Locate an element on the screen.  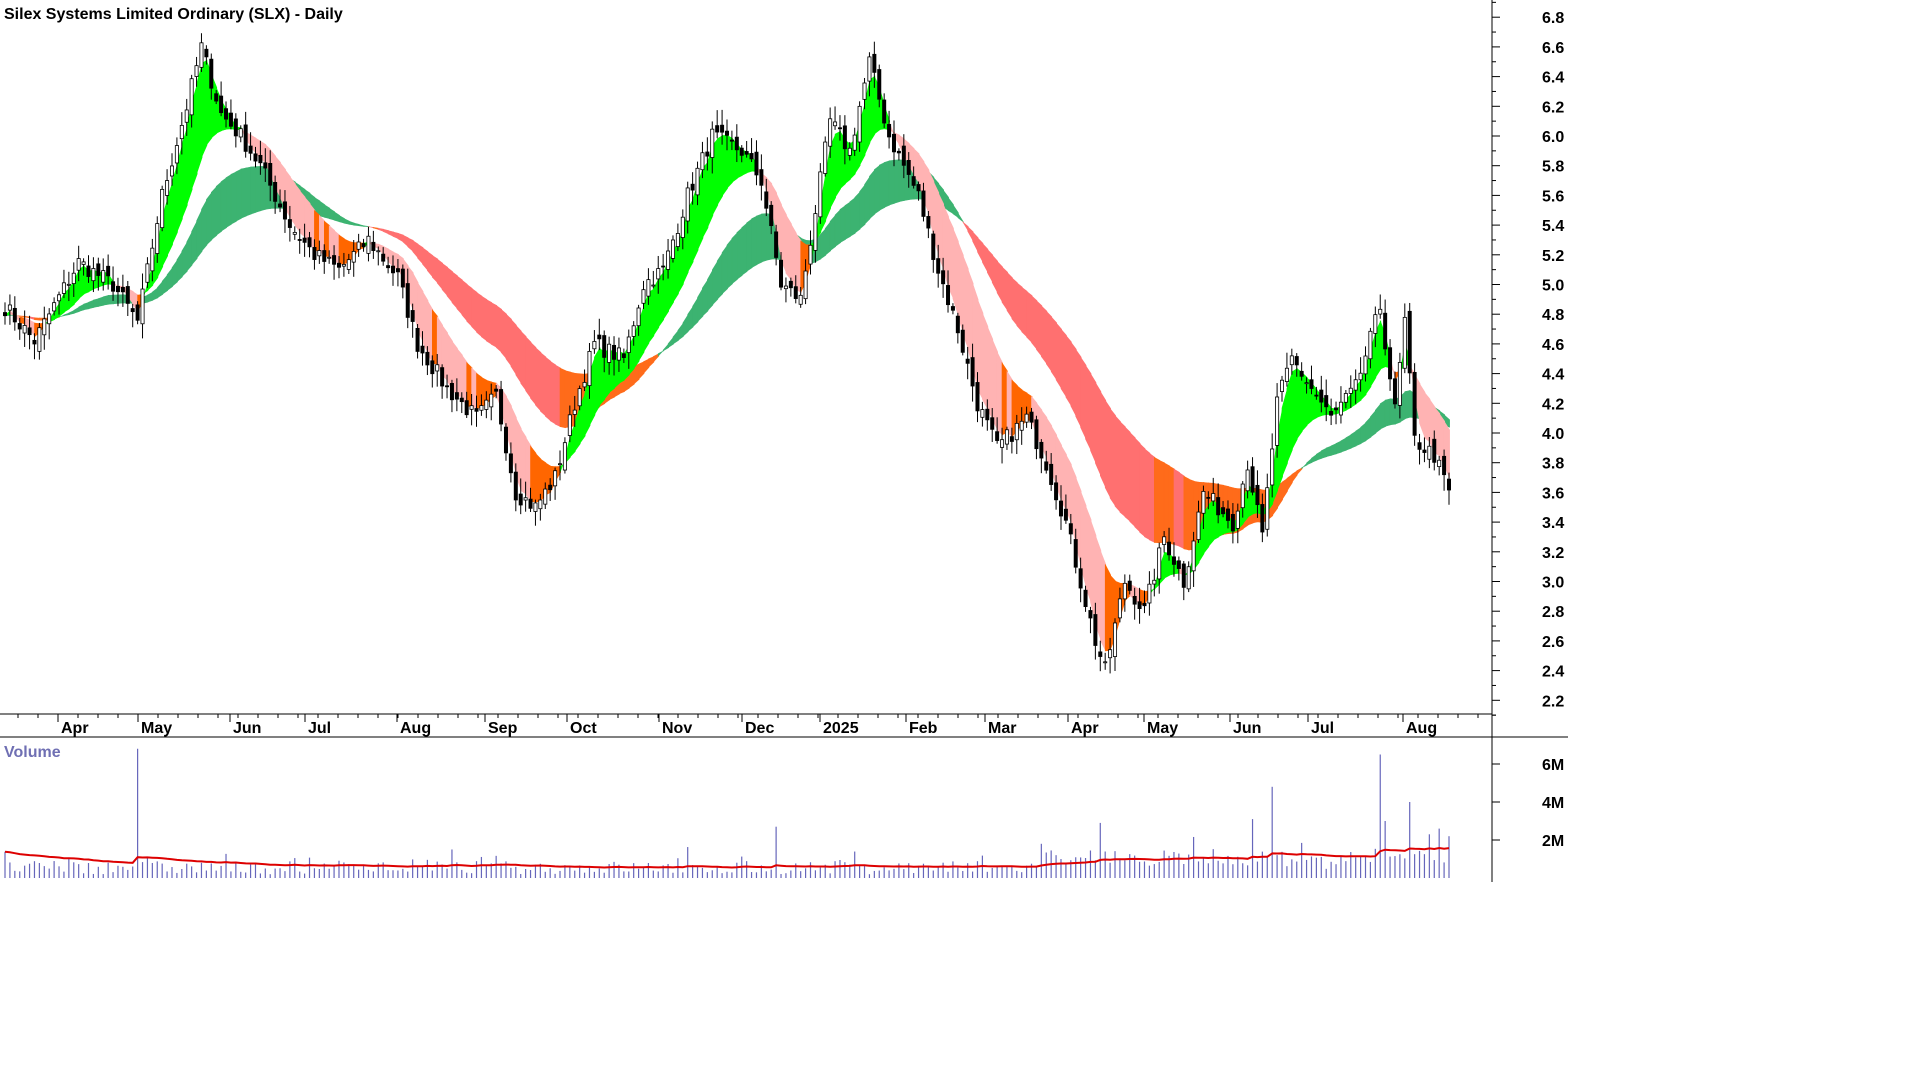
date-tick-label: Dec is located at coordinates (759, 728).